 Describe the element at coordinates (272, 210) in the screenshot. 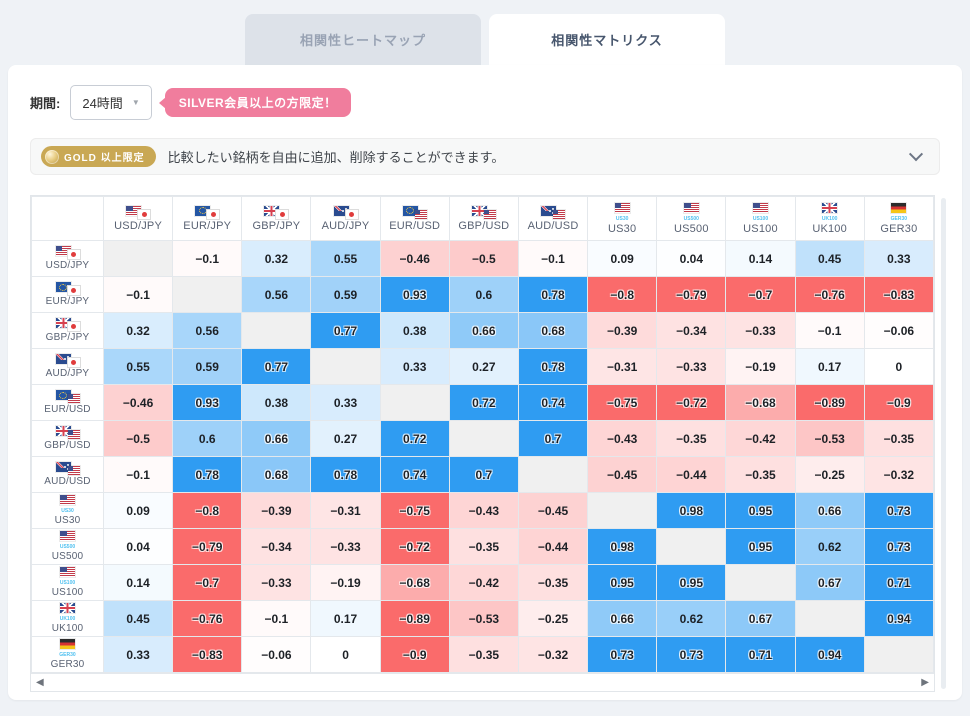

I see `gb-flag-icon` at that location.